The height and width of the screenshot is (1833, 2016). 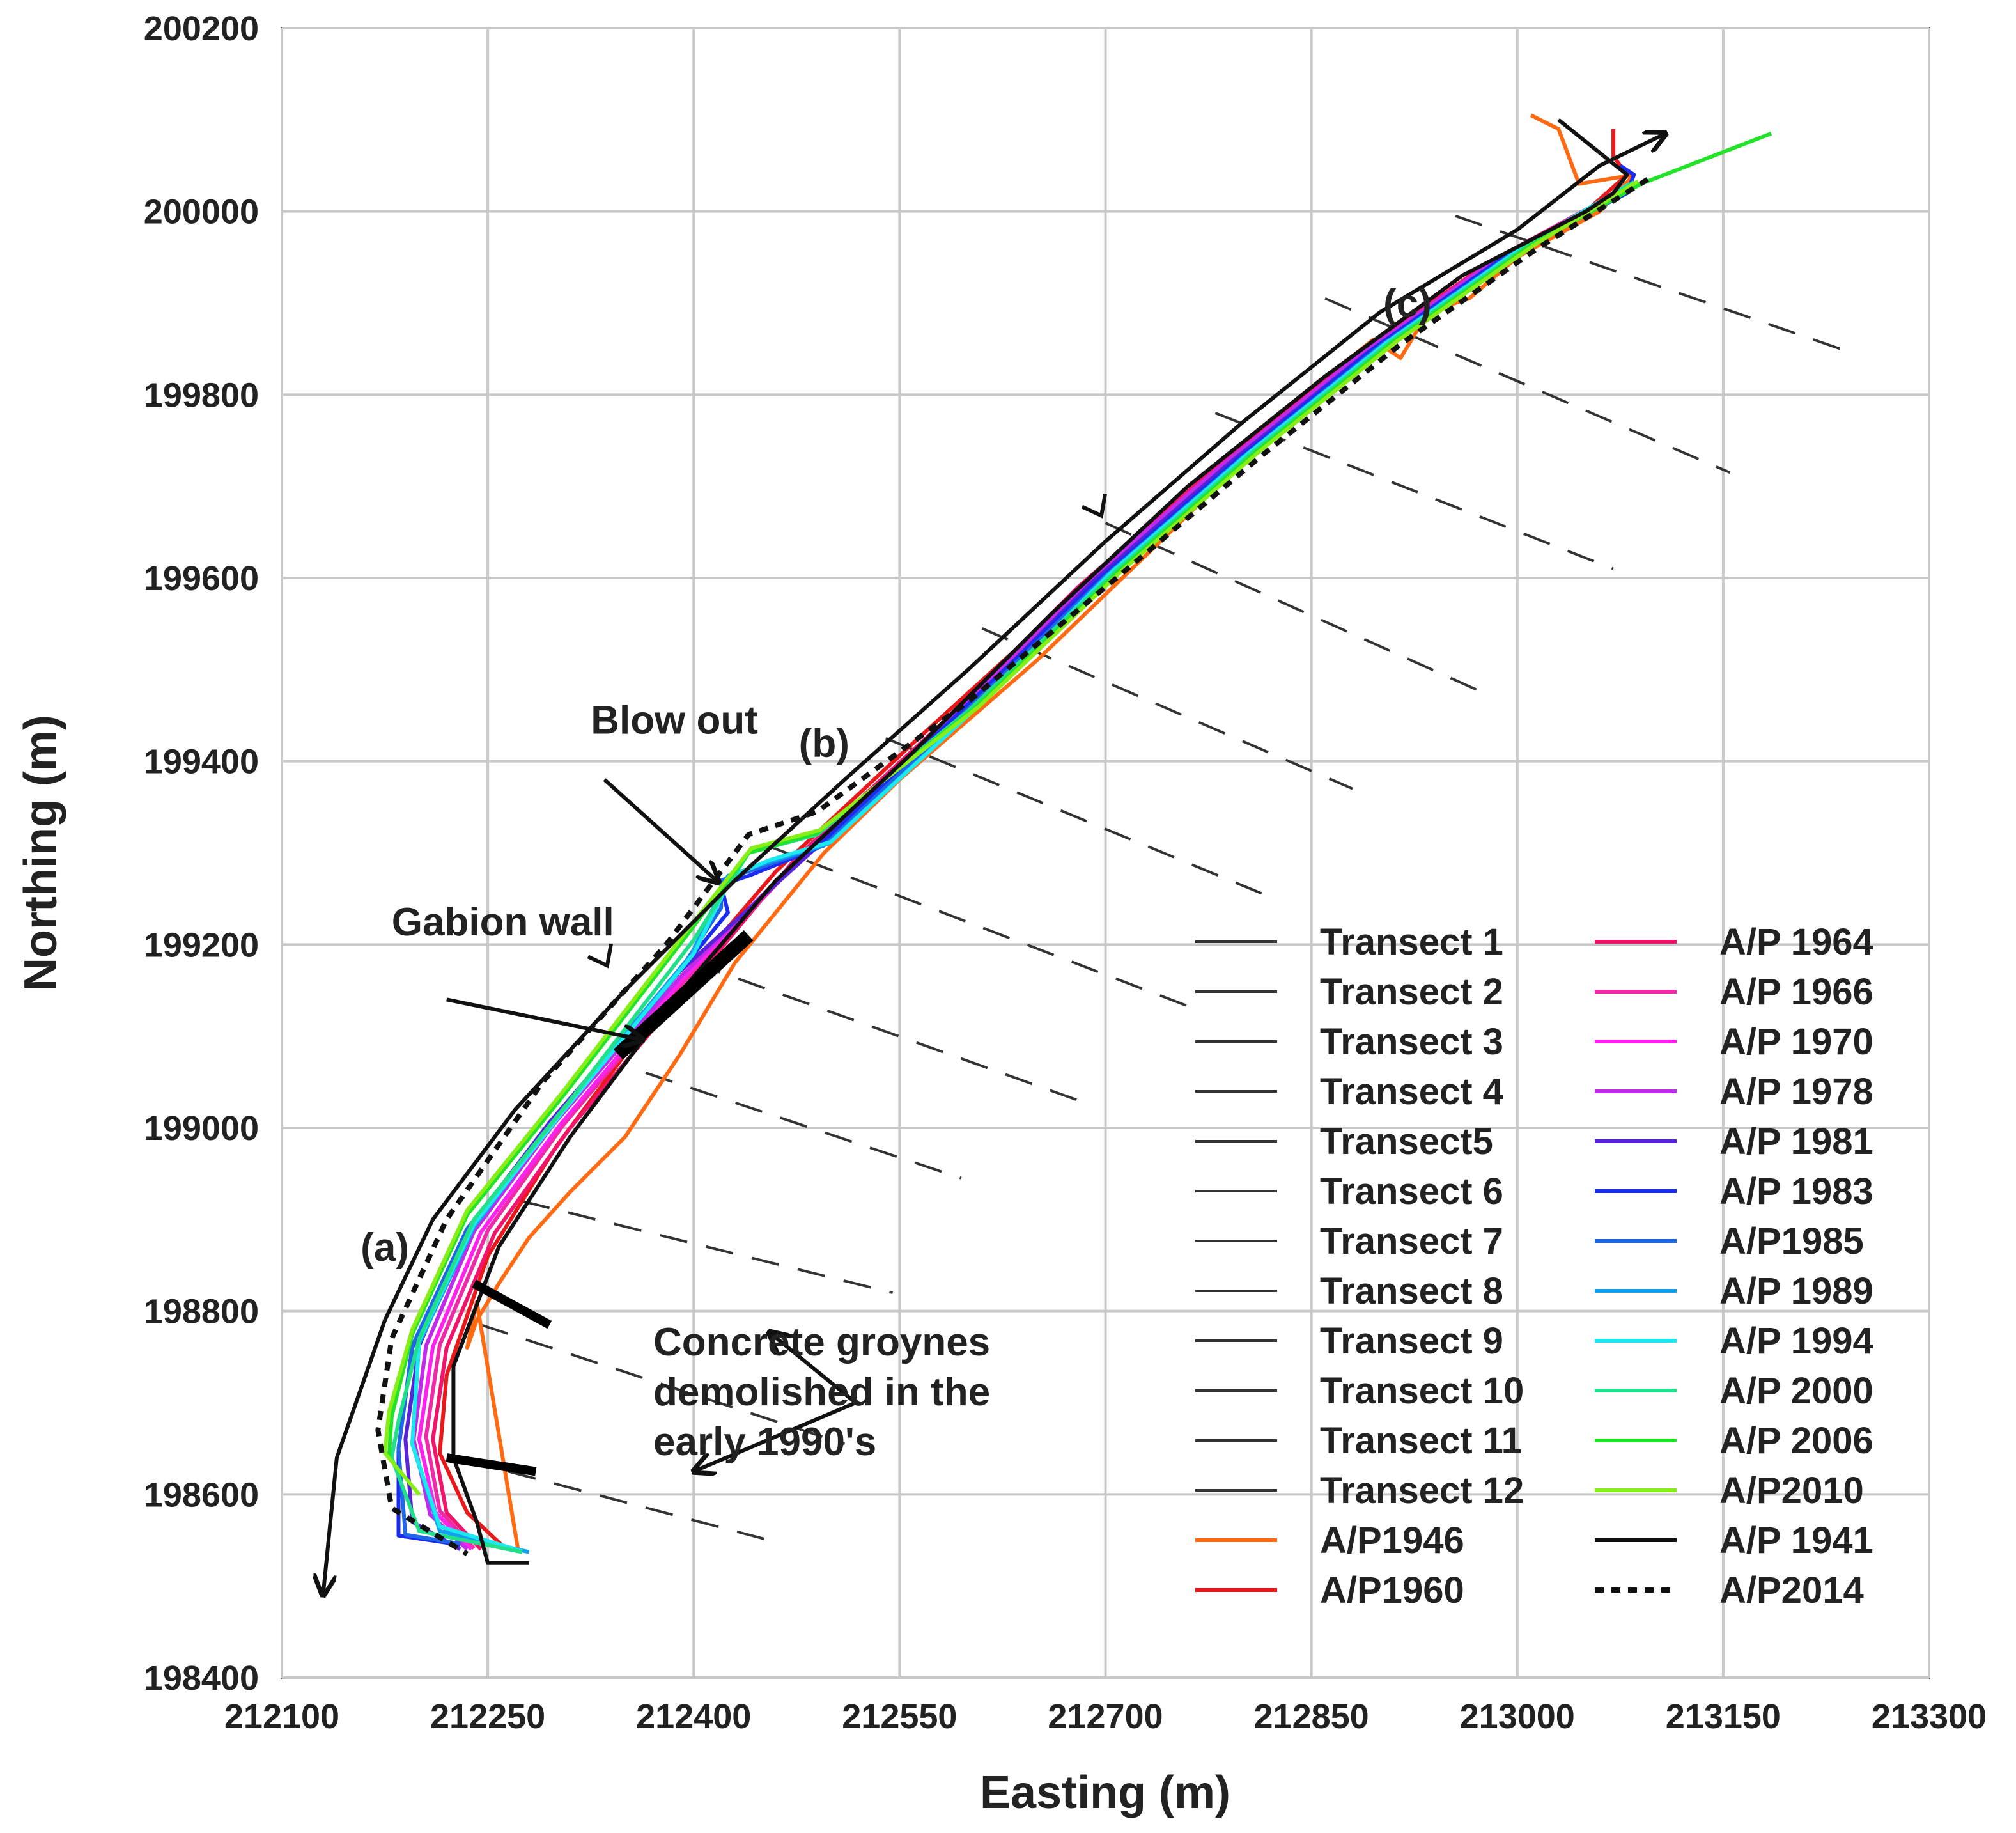 I want to click on x-tick-label: 212700, so click(x=1105, y=1716).